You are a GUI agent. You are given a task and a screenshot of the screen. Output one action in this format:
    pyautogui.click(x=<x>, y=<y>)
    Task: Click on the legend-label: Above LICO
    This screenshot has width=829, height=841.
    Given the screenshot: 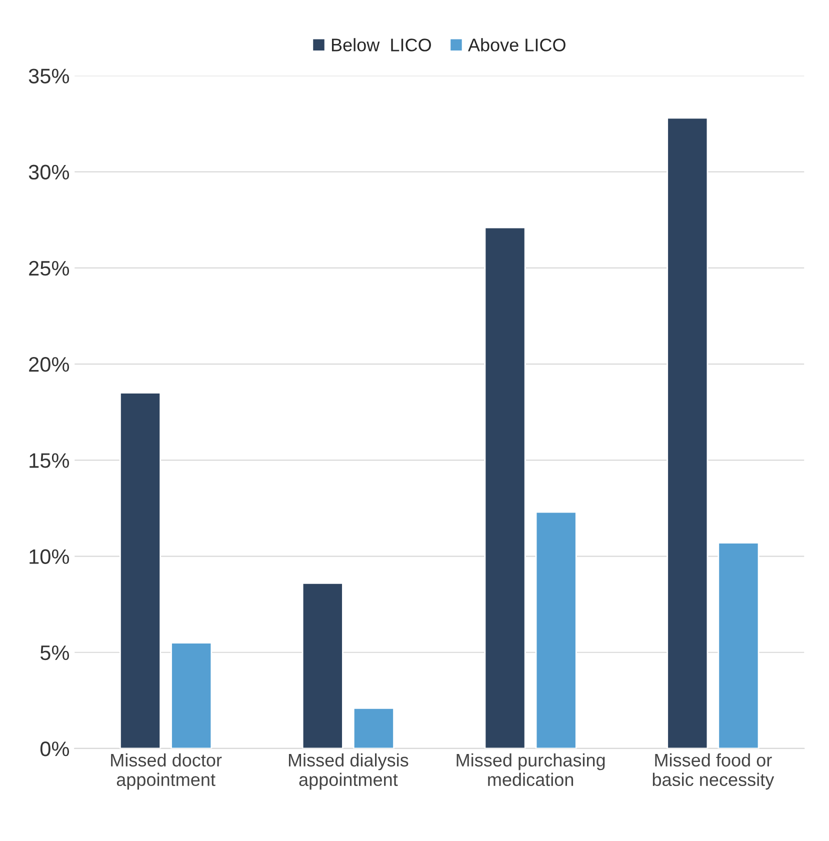 What is the action you would take?
    pyautogui.click(x=517, y=45)
    